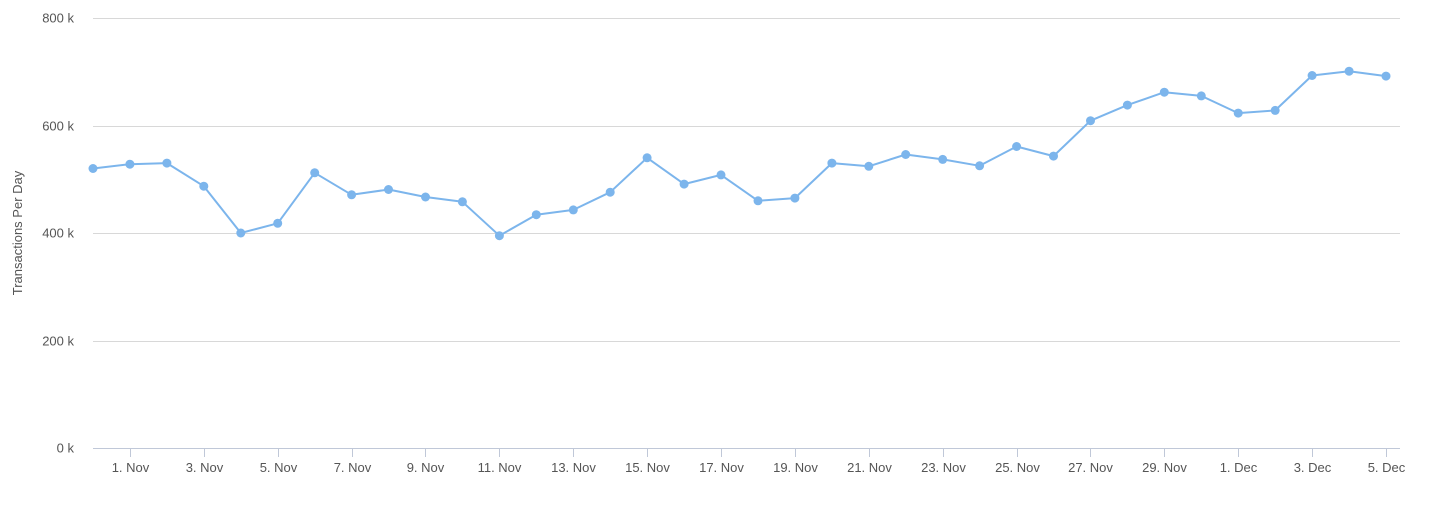 This screenshot has height=508, width=1445. I want to click on x-tick-label: 19. Nov, so click(795, 467).